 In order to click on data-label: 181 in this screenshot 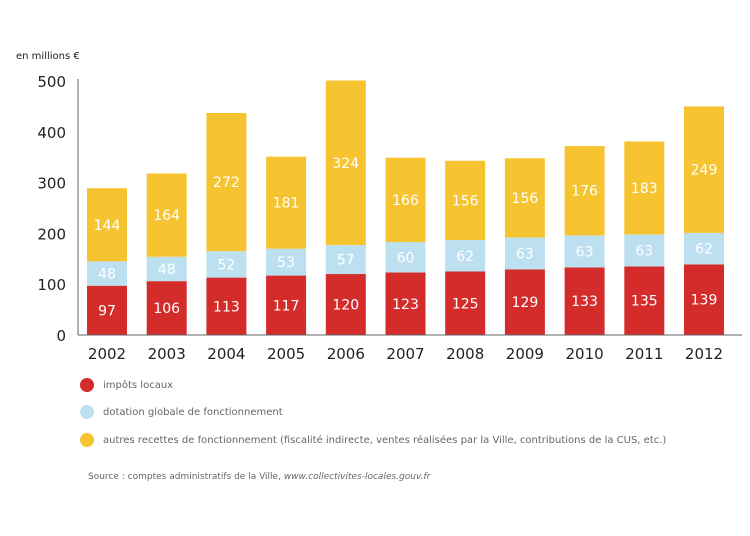, I will do `click(286, 204)`.